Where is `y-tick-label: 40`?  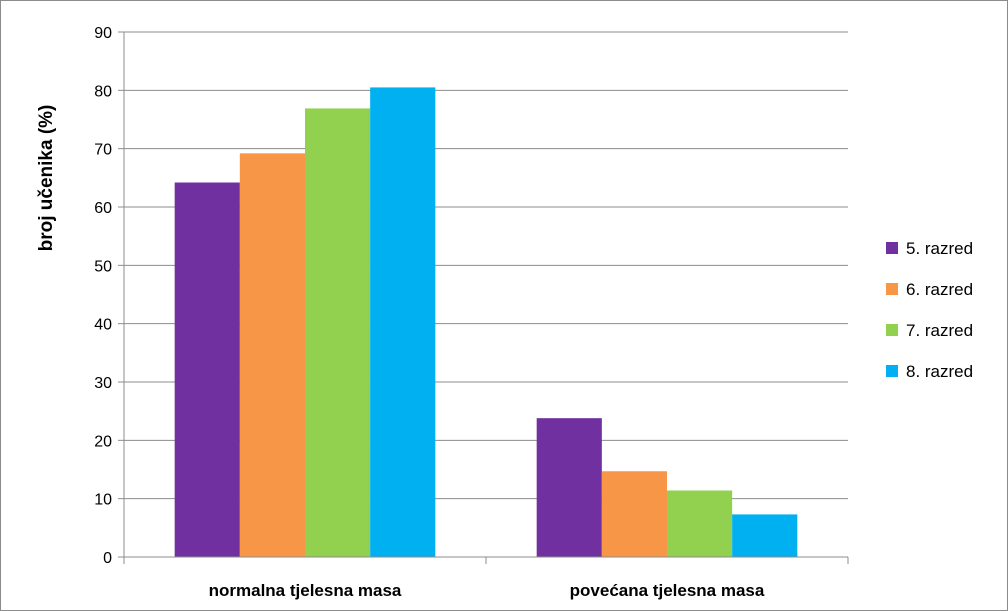 y-tick-label: 40 is located at coordinates (103, 325).